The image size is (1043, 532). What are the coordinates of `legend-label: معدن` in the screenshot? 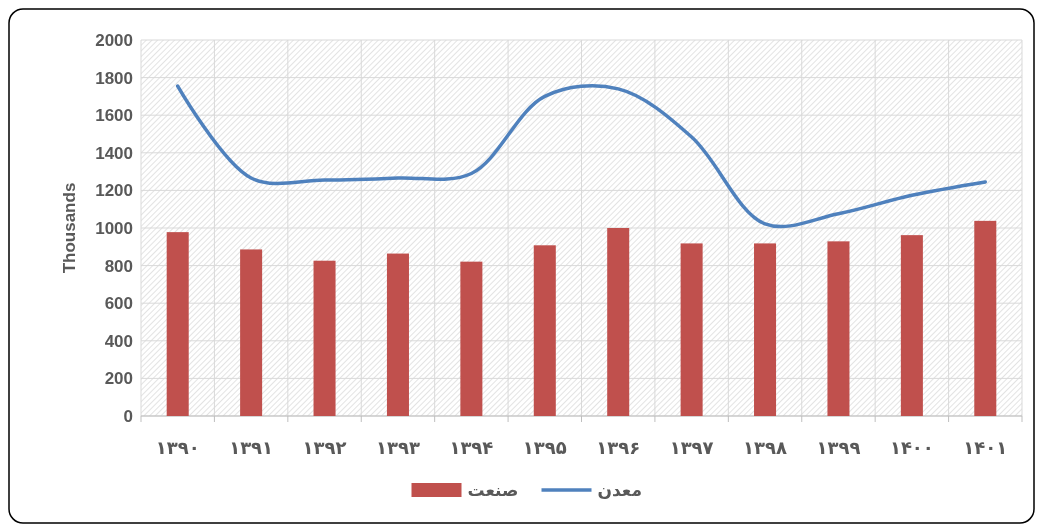 It's located at (619, 490).